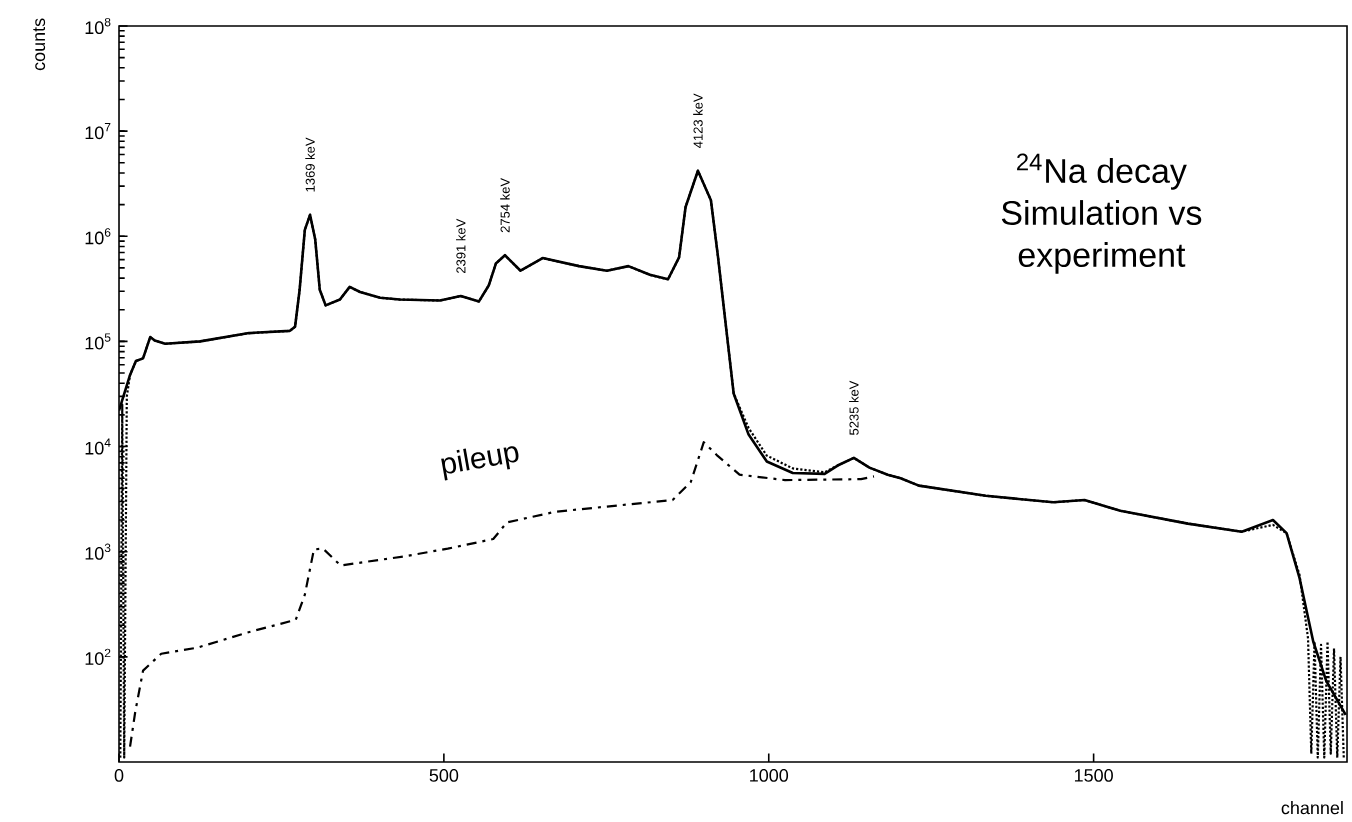 Image resolution: width=1352 pixels, height=822 pixels. I want to click on x-axis-title: channel, so click(1312, 808).